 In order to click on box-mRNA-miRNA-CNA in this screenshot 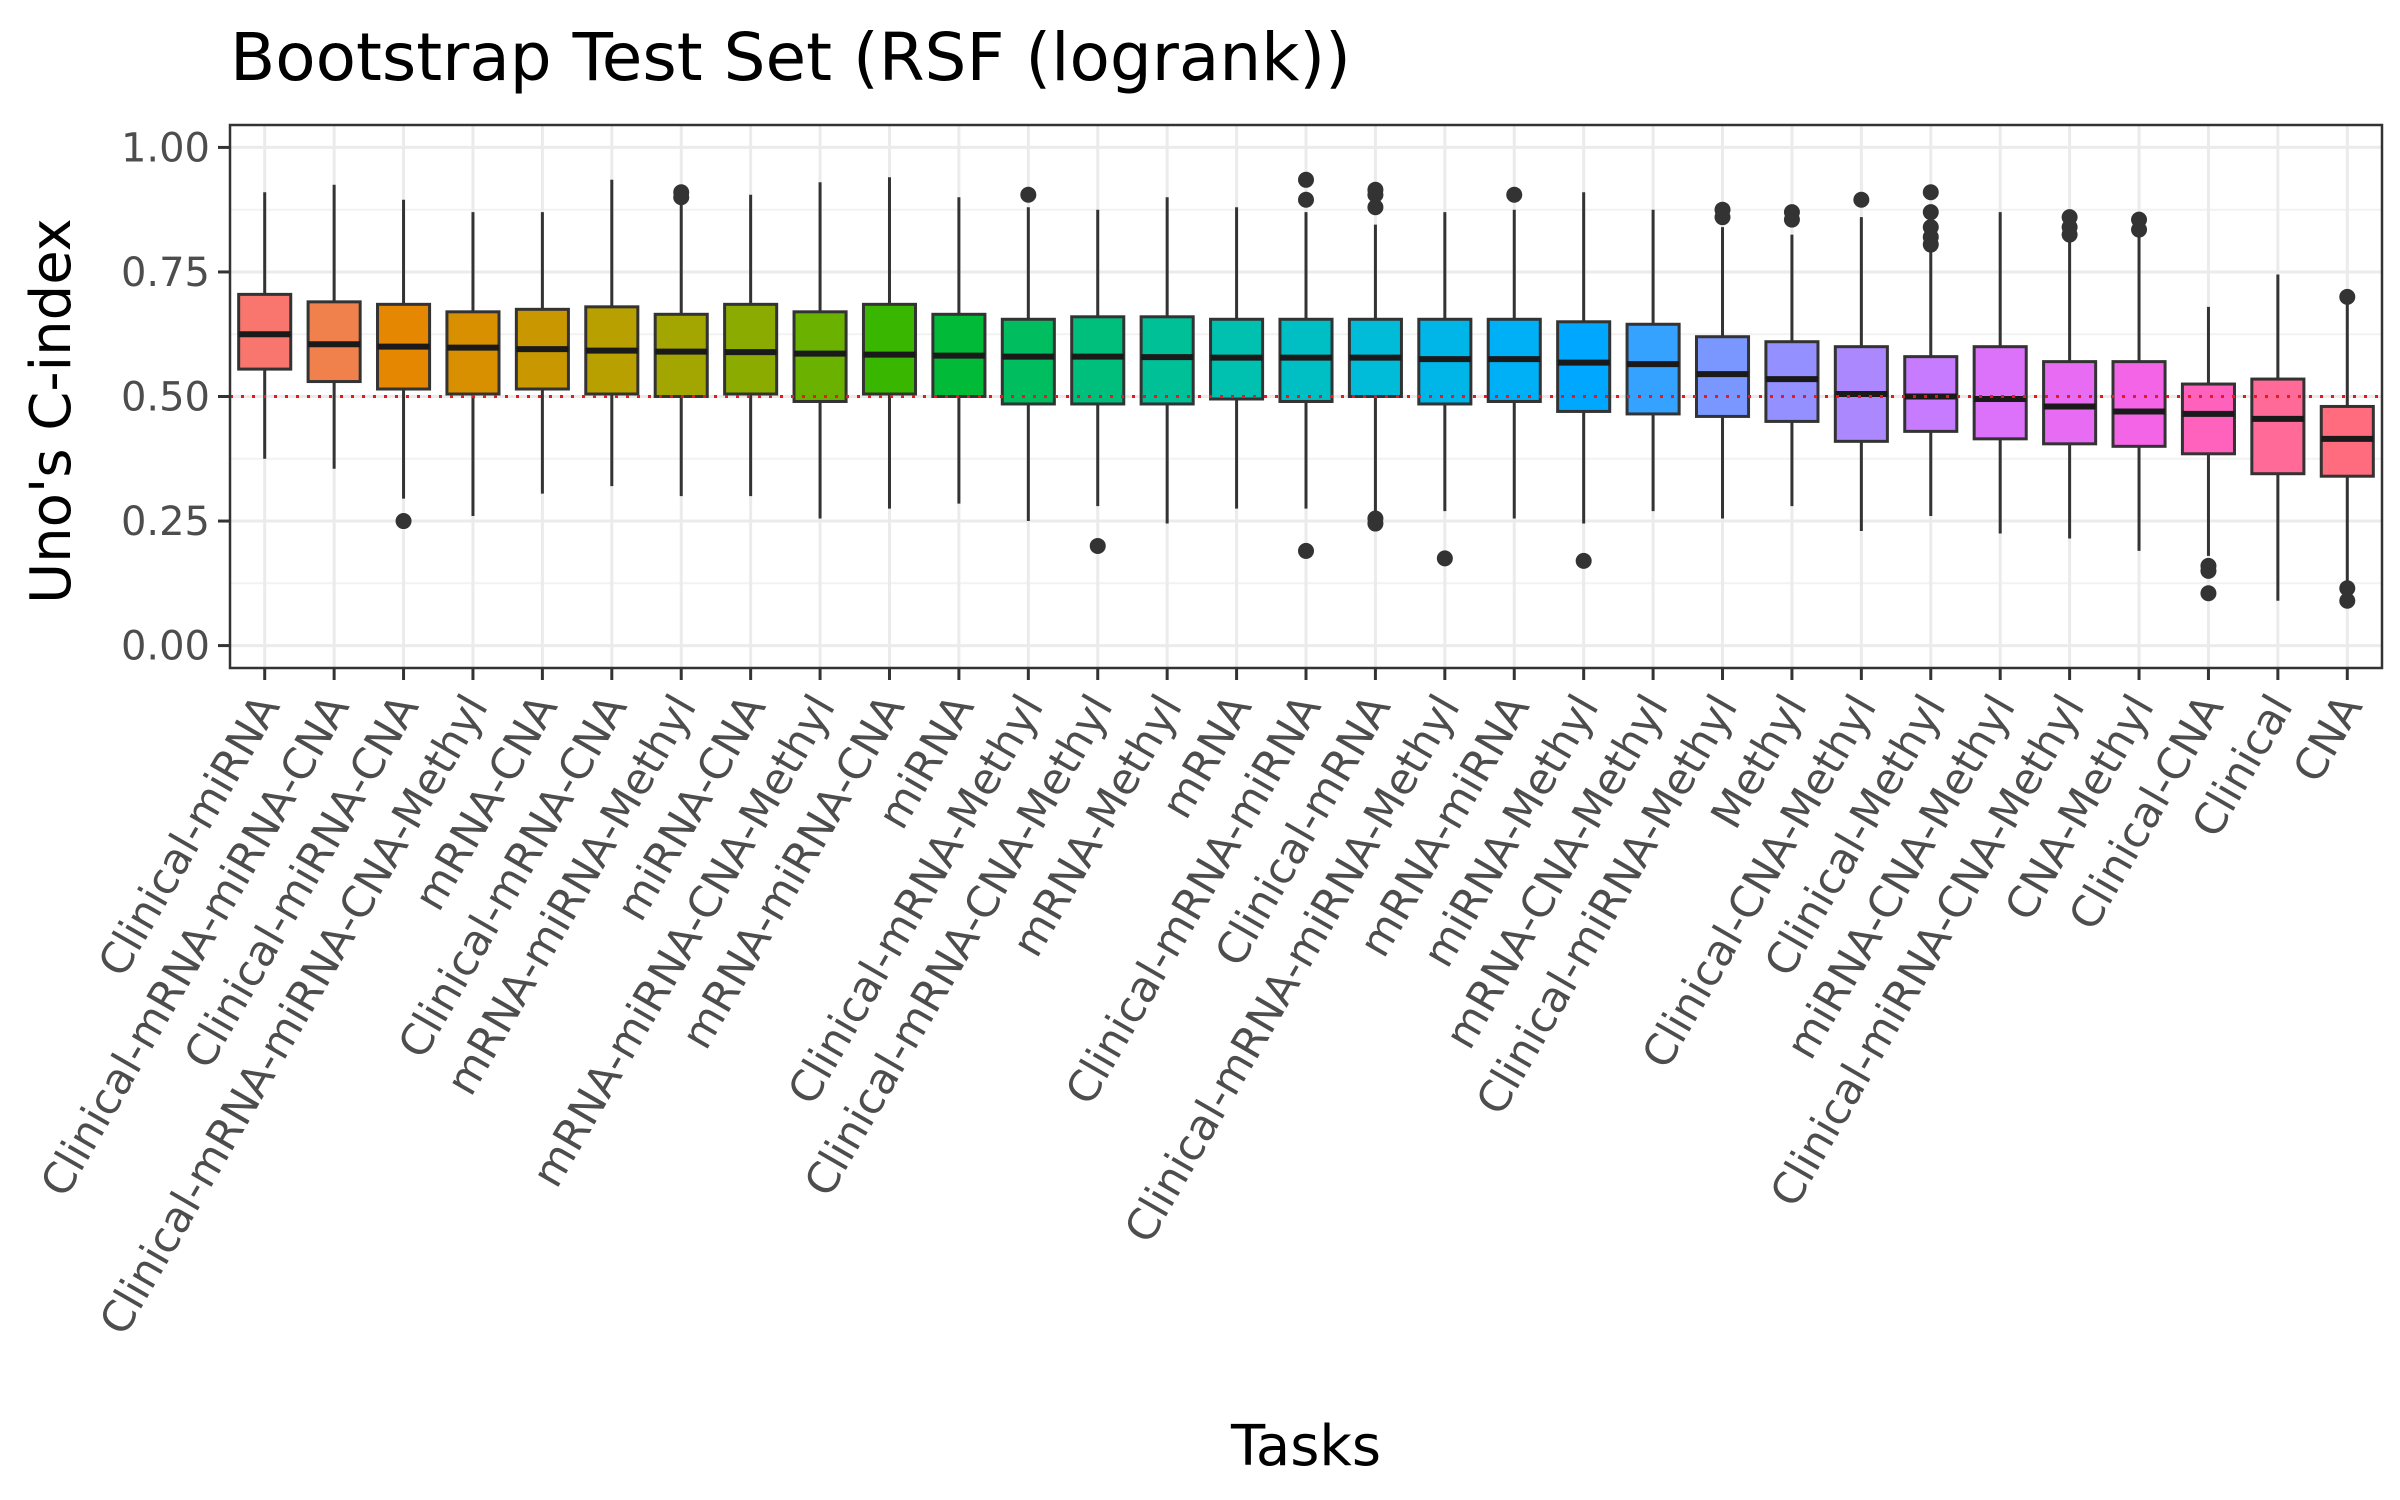, I will do `click(889, 343)`.